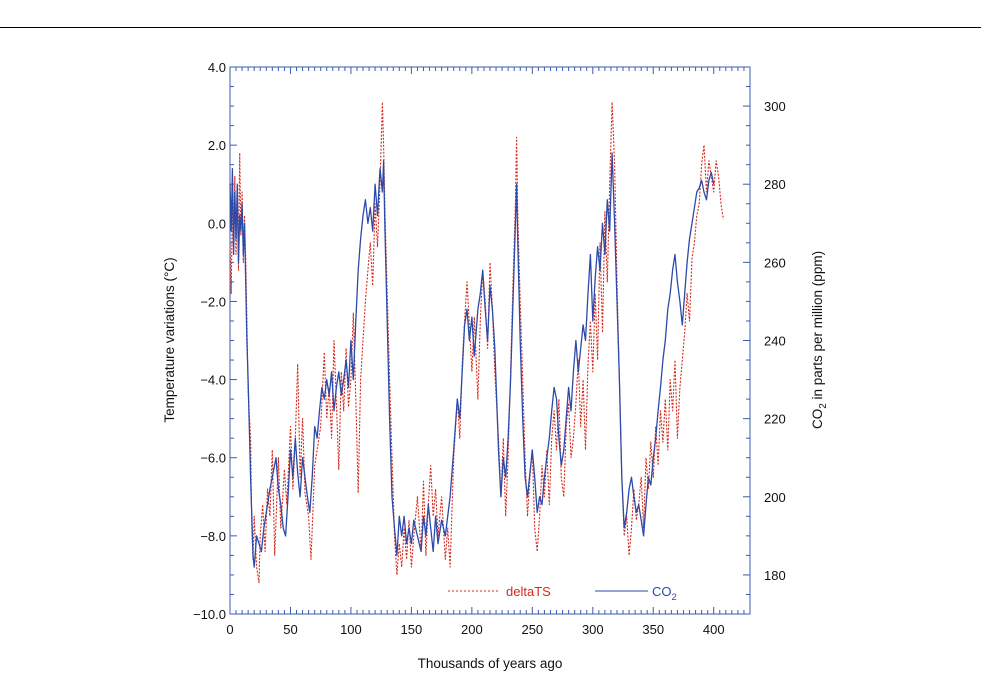 This screenshot has width=981, height=673. I want to click on x-axis-title: Thousands of years ago, so click(490, 663).